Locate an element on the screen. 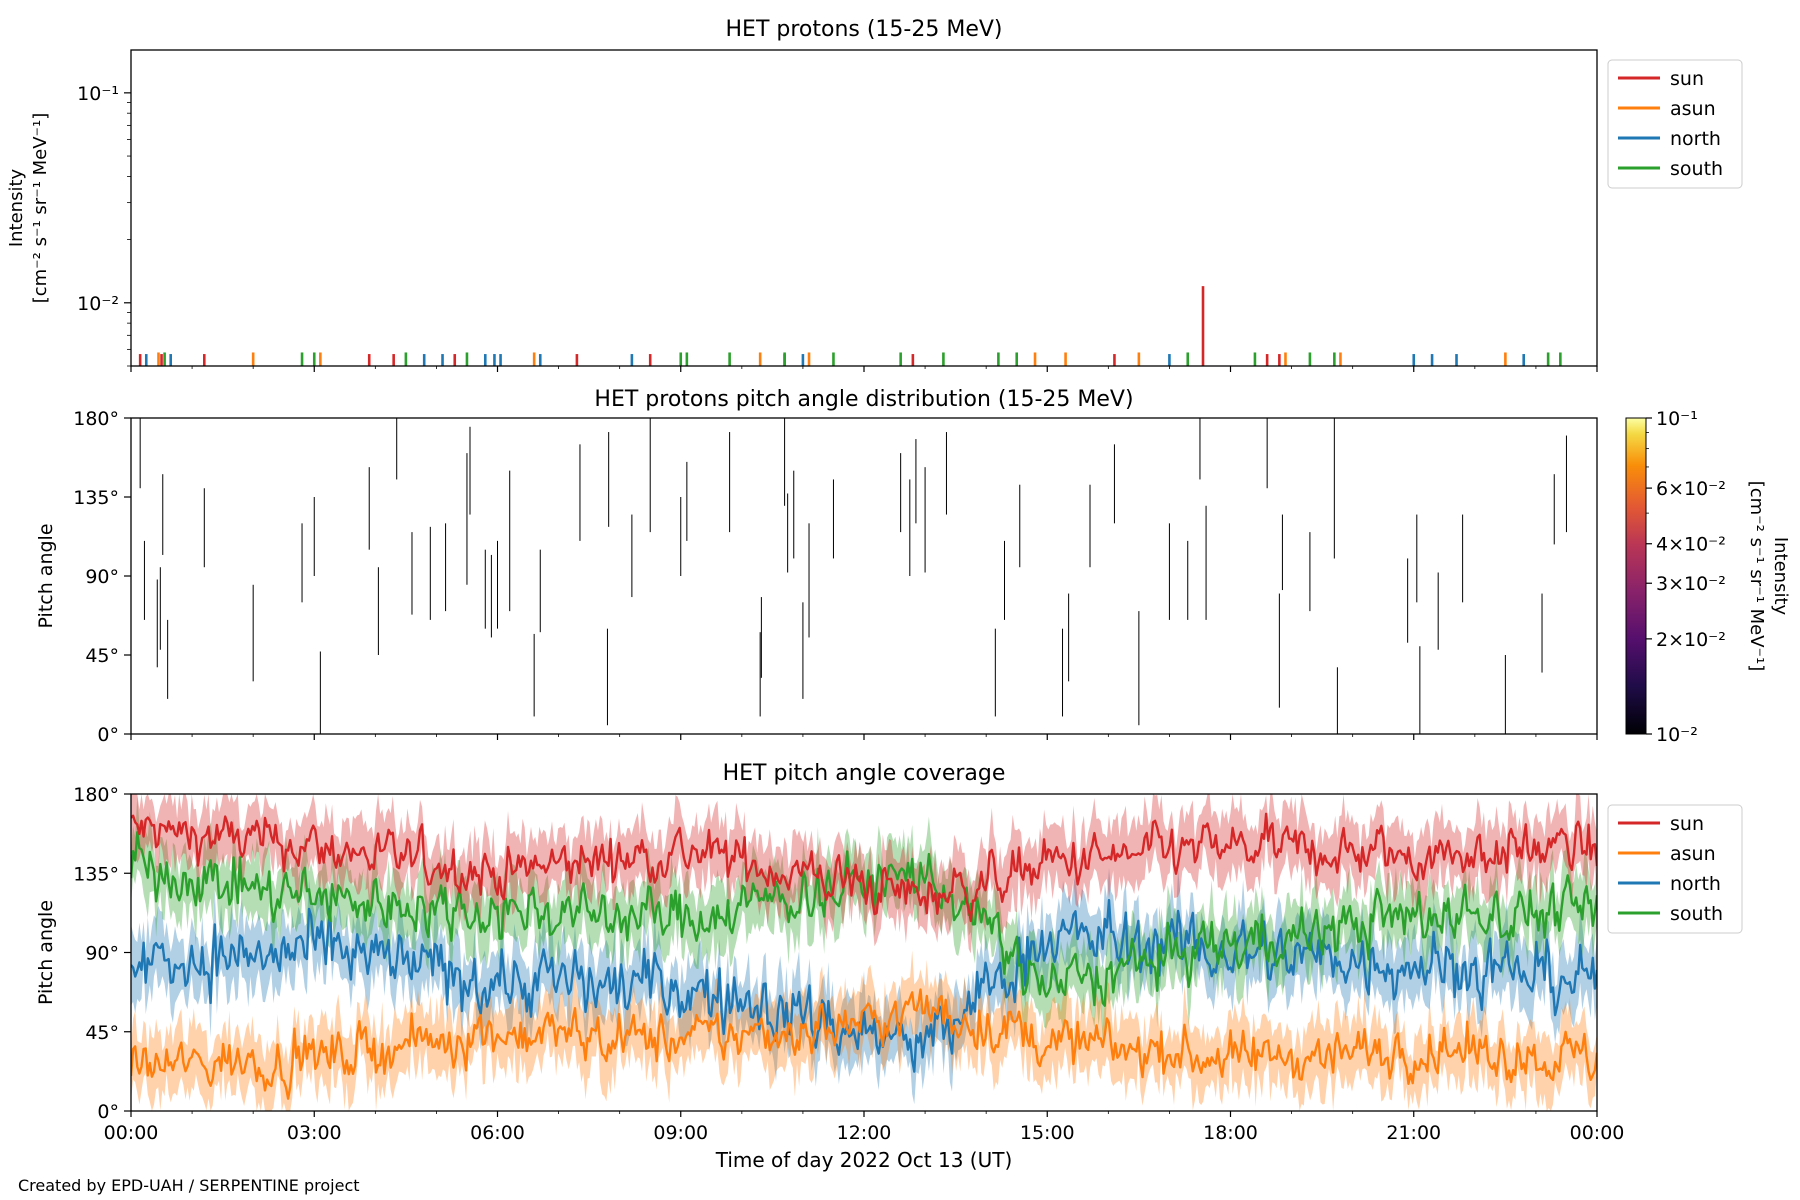 This screenshot has width=1800, height=1200. x-tick-label: 09:00 is located at coordinates (680, 1133).